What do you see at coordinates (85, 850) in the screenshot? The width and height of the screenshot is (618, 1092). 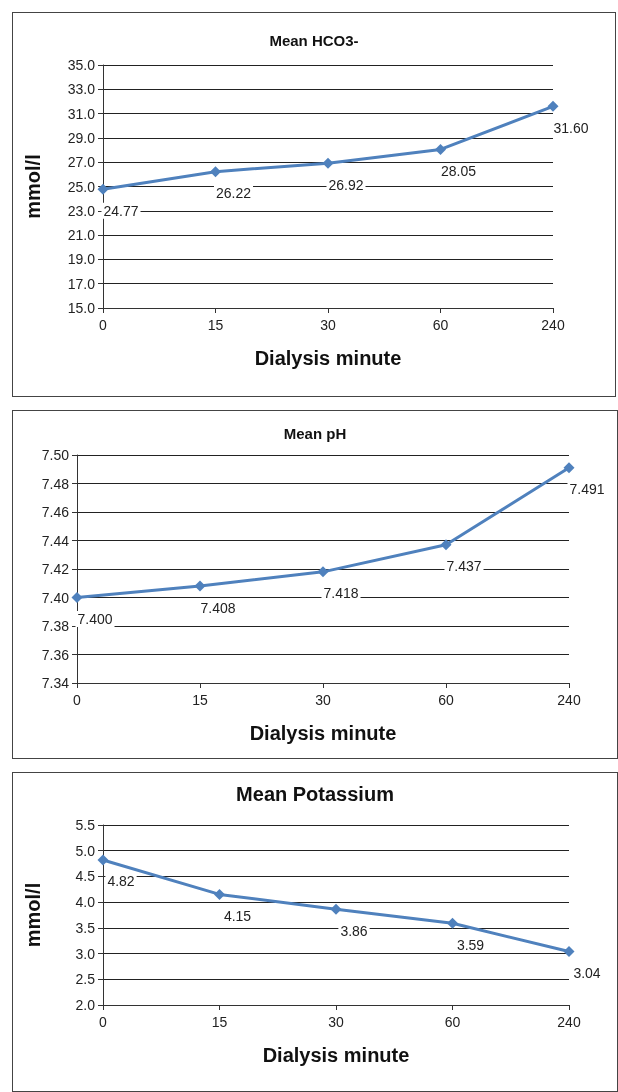 I see `y-tick-label: 5.0` at bounding box center [85, 850].